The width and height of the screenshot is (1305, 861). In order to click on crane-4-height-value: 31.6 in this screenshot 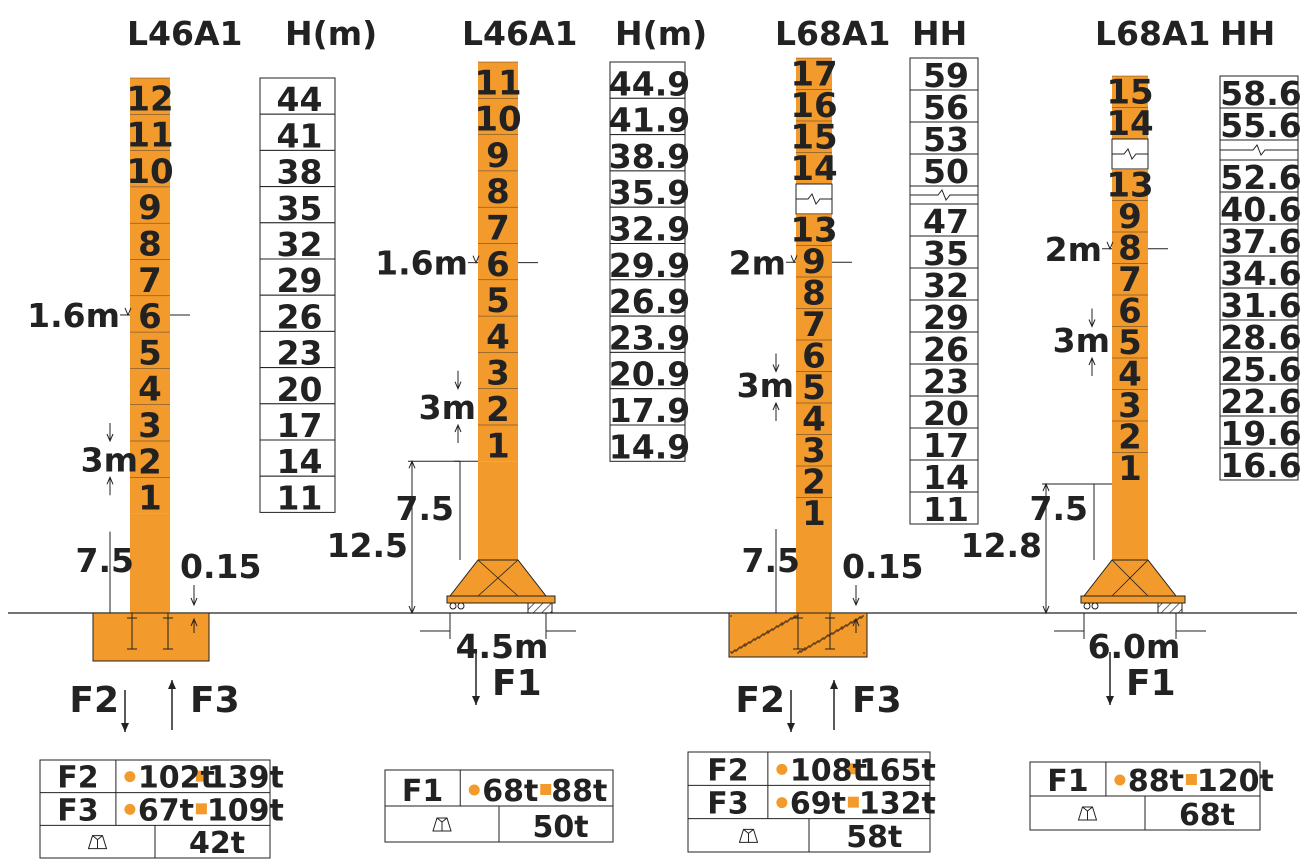, I will do `click(1260, 305)`.